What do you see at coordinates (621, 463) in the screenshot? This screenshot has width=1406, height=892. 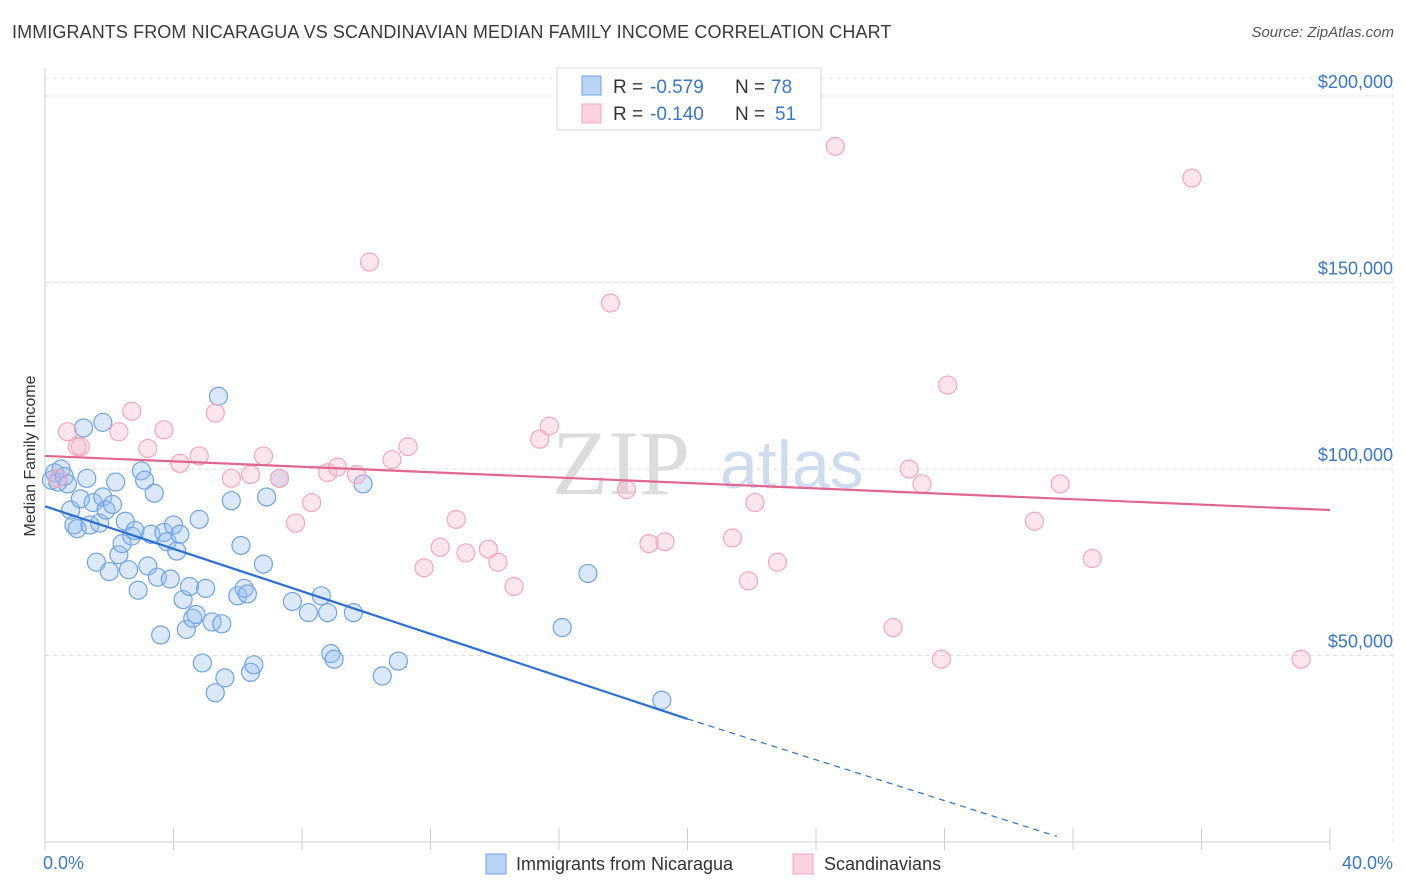 I see `watermark-zip: ZIP` at bounding box center [621, 463].